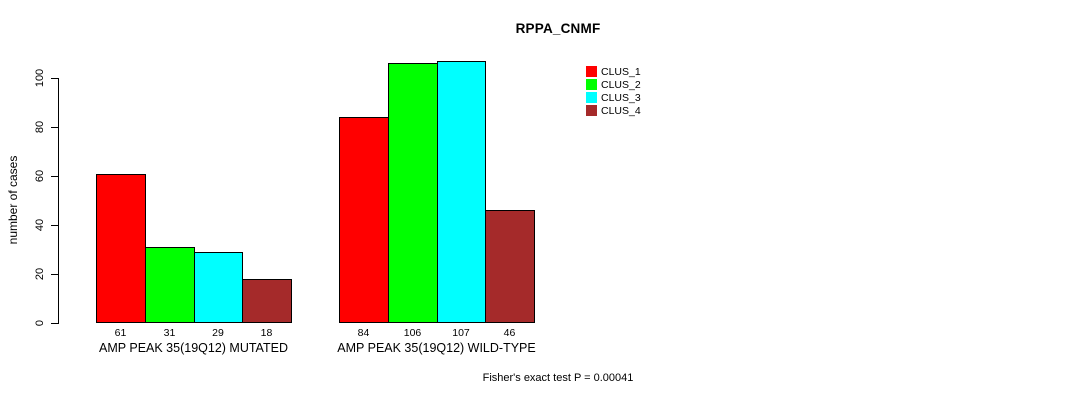  What do you see at coordinates (412, 333) in the screenshot?
I see `bar-value-label: 106` at bounding box center [412, 333].